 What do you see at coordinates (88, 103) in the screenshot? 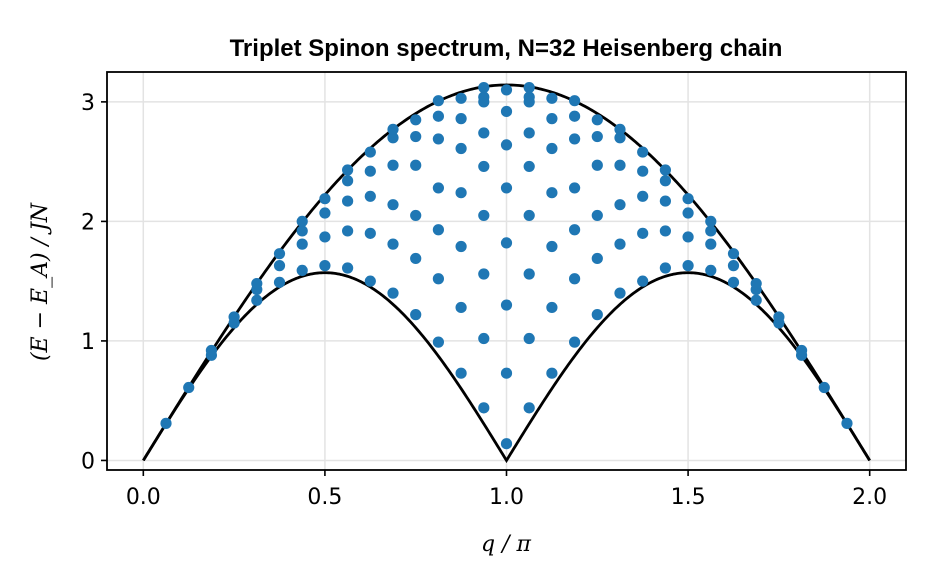
I see `y-tick-label: 3` at bounding box center [88, 103].